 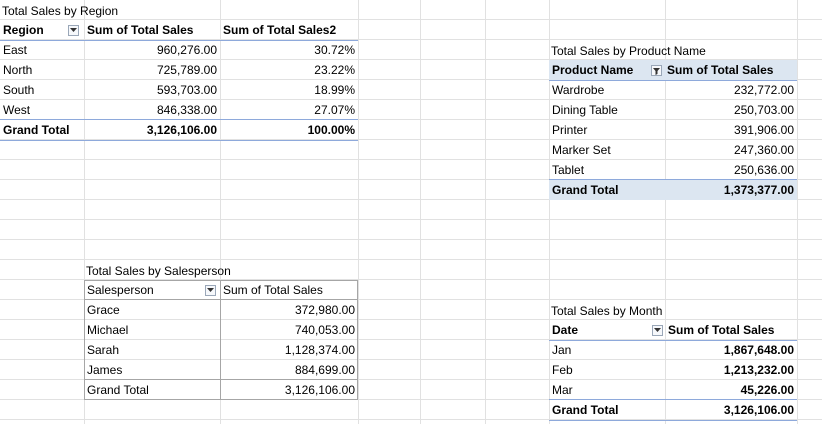 What do you see at coordinates (18, 70) in the screenshot?
I see `row-label: North` at bounding box center [18, 70].